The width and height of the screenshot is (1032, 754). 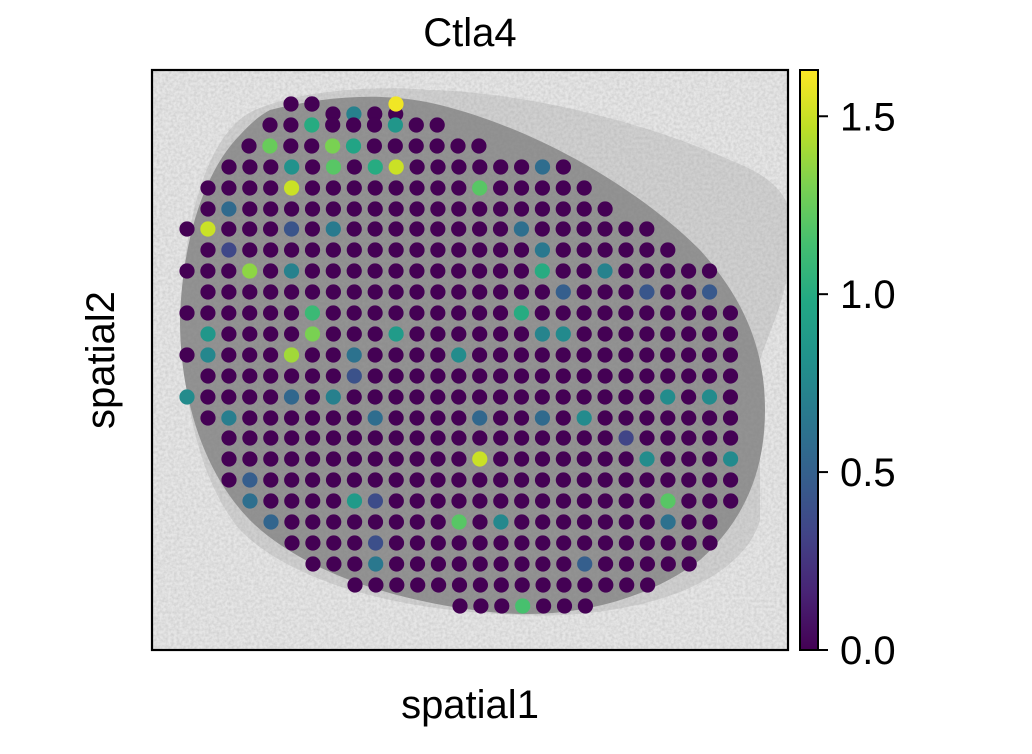 I want to click on chart-title: Ctla4, so click(x=469, y=33).